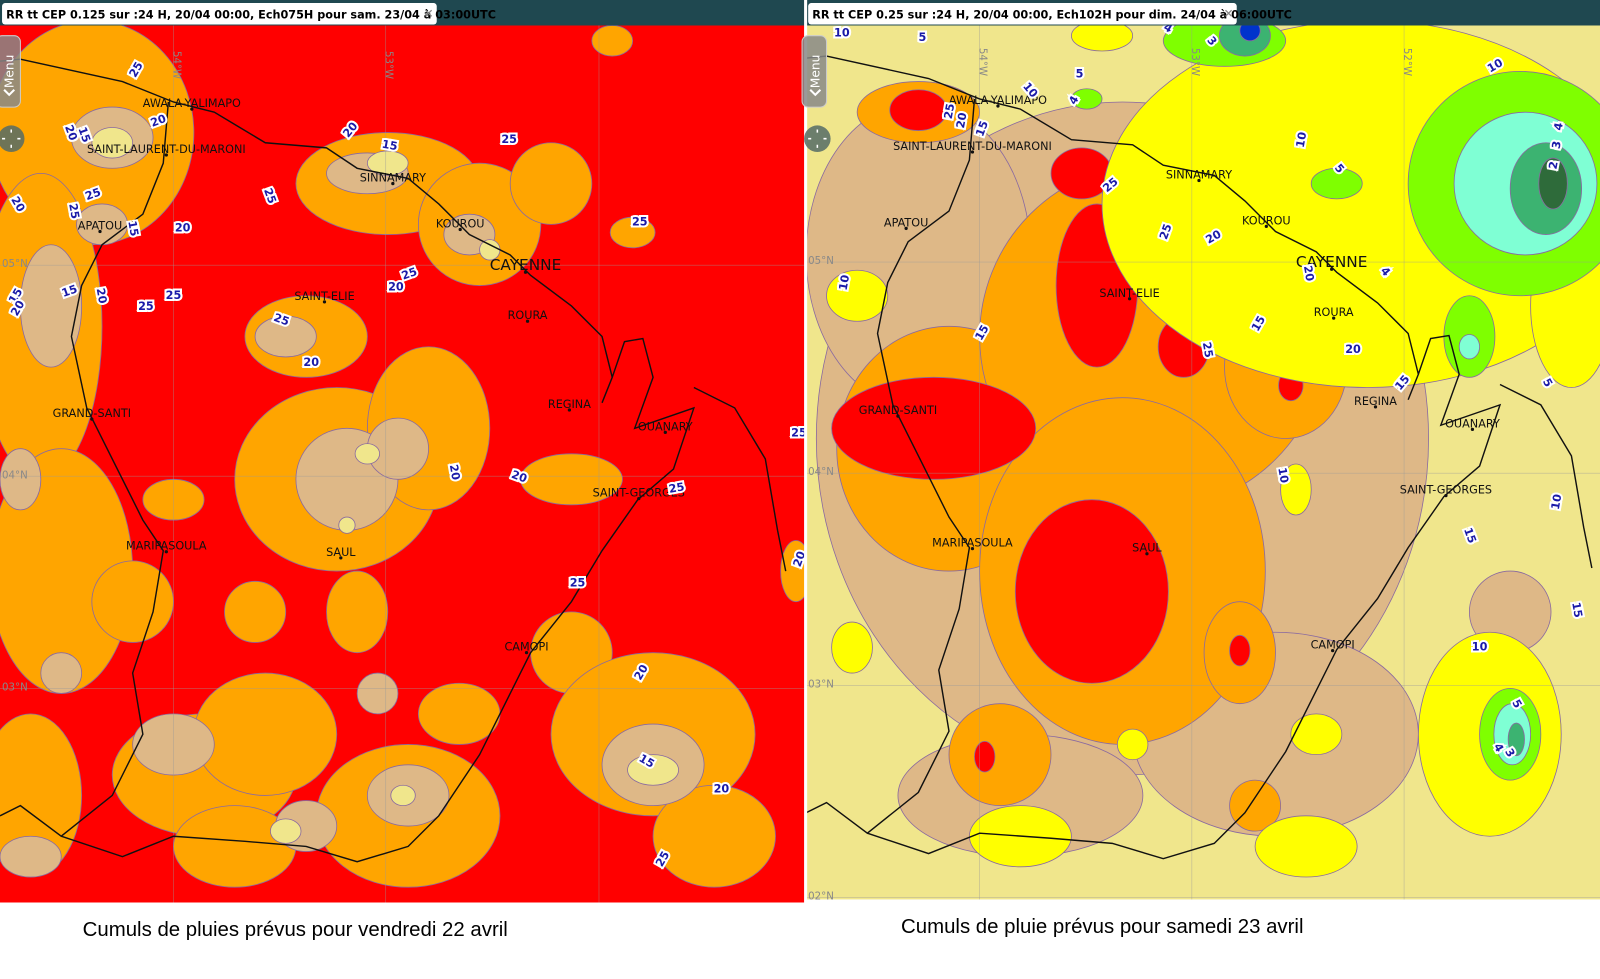  I want to click on place-label: KOUROU, so click(1266, 220).